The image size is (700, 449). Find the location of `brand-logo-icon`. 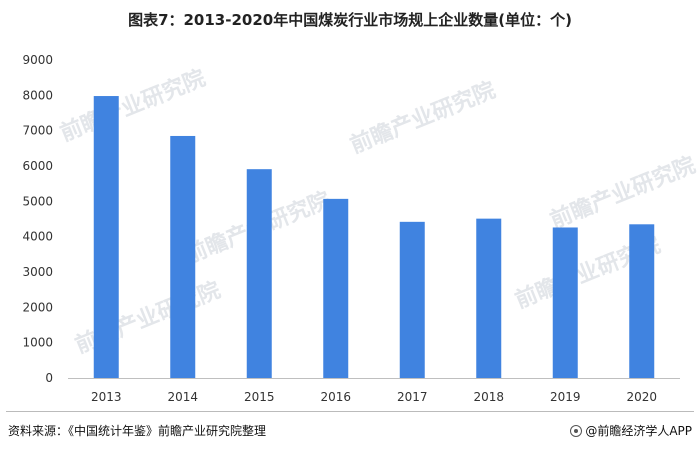

brand-logo-icon is located at coordinates (576, 430).